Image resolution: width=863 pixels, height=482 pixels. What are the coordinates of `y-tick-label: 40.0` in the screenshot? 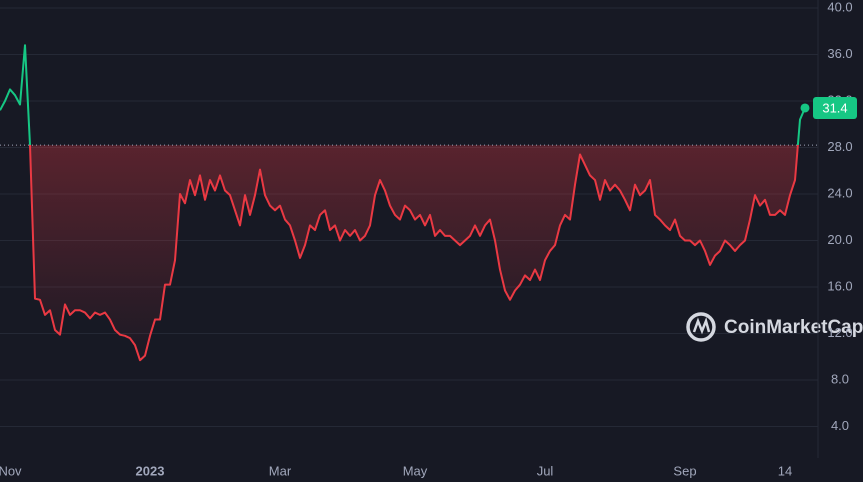 It's located at (839, 7).